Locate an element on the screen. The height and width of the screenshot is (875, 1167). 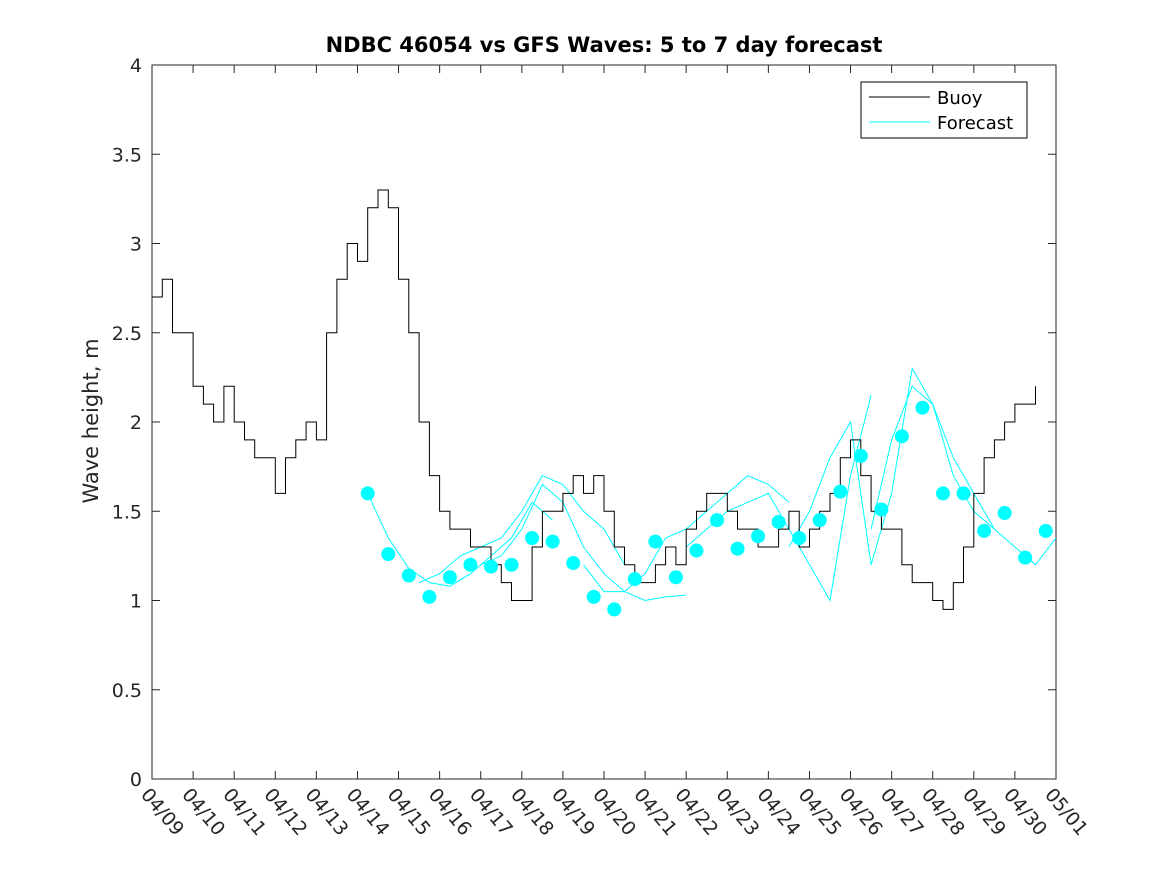
legend-label-forecast: Forecast is located at coordinates (975, 123).